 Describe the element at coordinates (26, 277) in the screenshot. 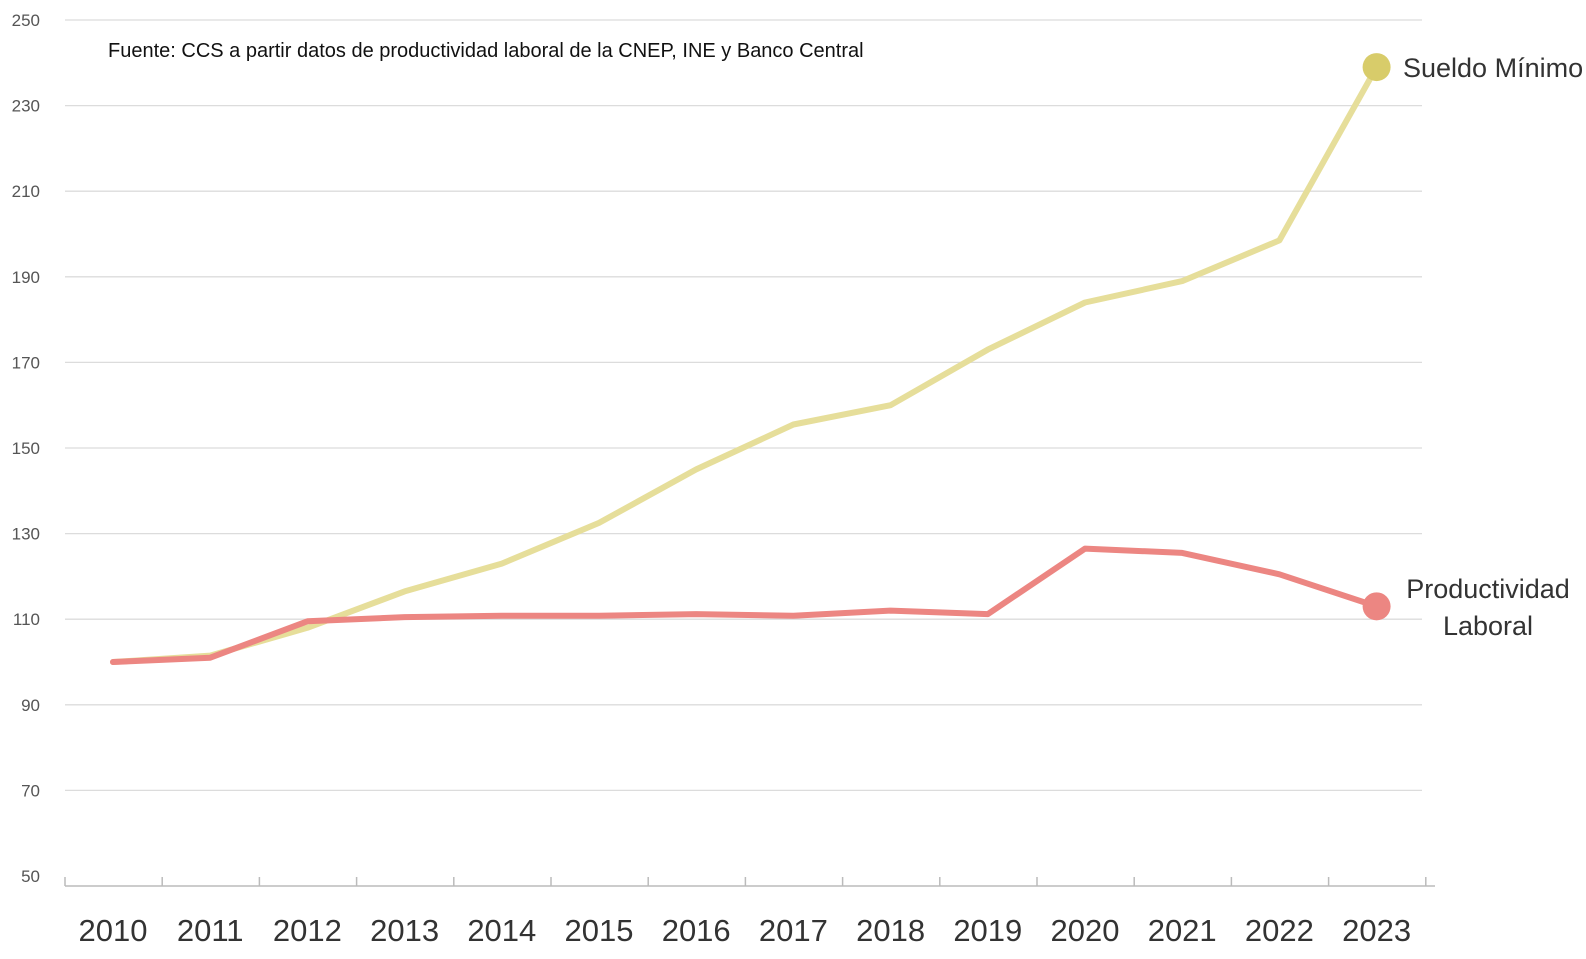

I see `y-tick-label-190: 190` at that location.